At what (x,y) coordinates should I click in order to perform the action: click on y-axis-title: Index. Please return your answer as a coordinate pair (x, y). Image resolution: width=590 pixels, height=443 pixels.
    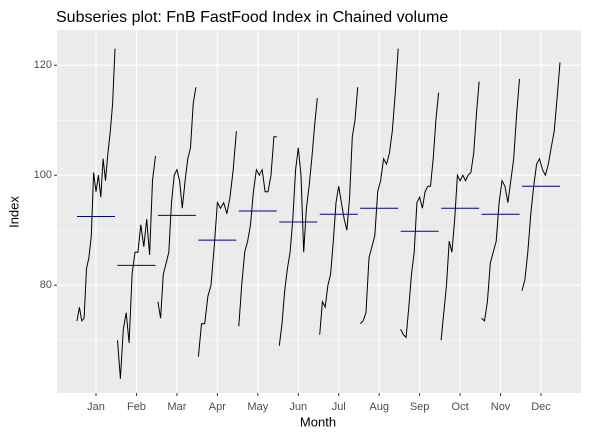
    Looking at the image, I should click on (13, 212).